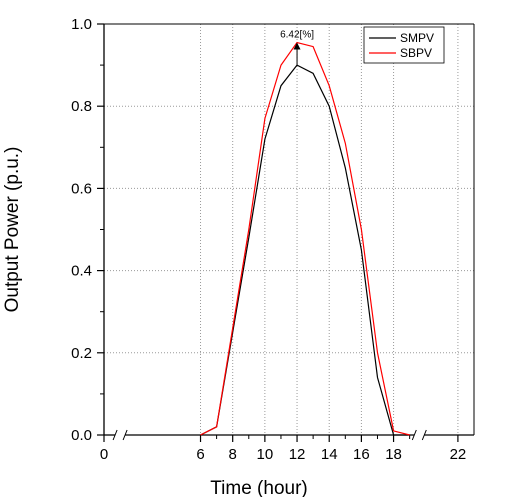  Describe the element at coordinates (393, 454) in the screenshot. I see `x-tick-label: 18` at that location.